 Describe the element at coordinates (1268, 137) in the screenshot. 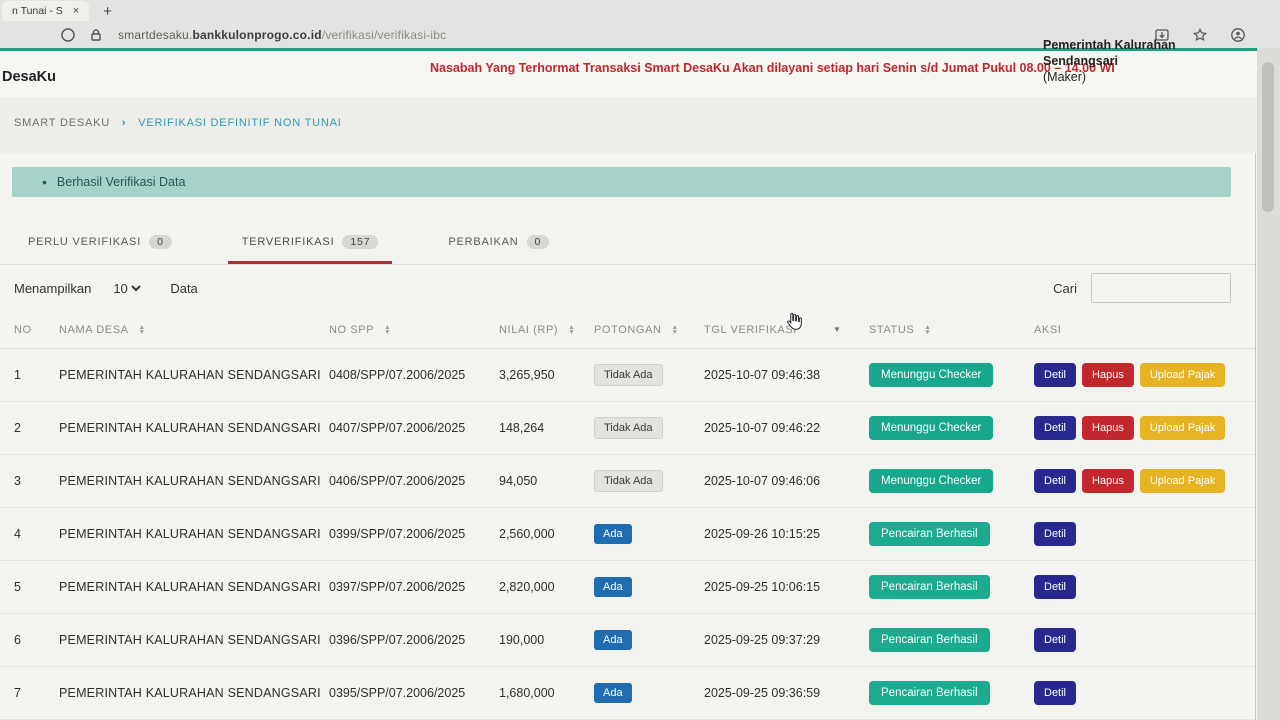

I see `scrollbar-thumb` at that location.